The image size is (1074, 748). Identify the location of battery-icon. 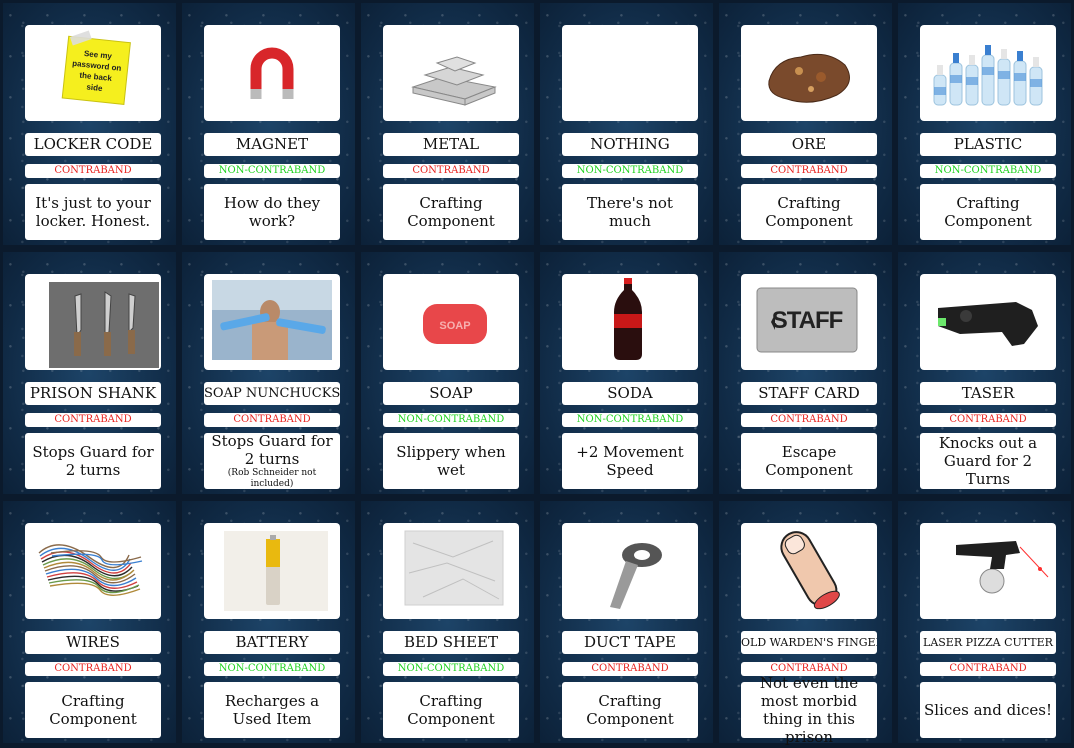
(272, 571).